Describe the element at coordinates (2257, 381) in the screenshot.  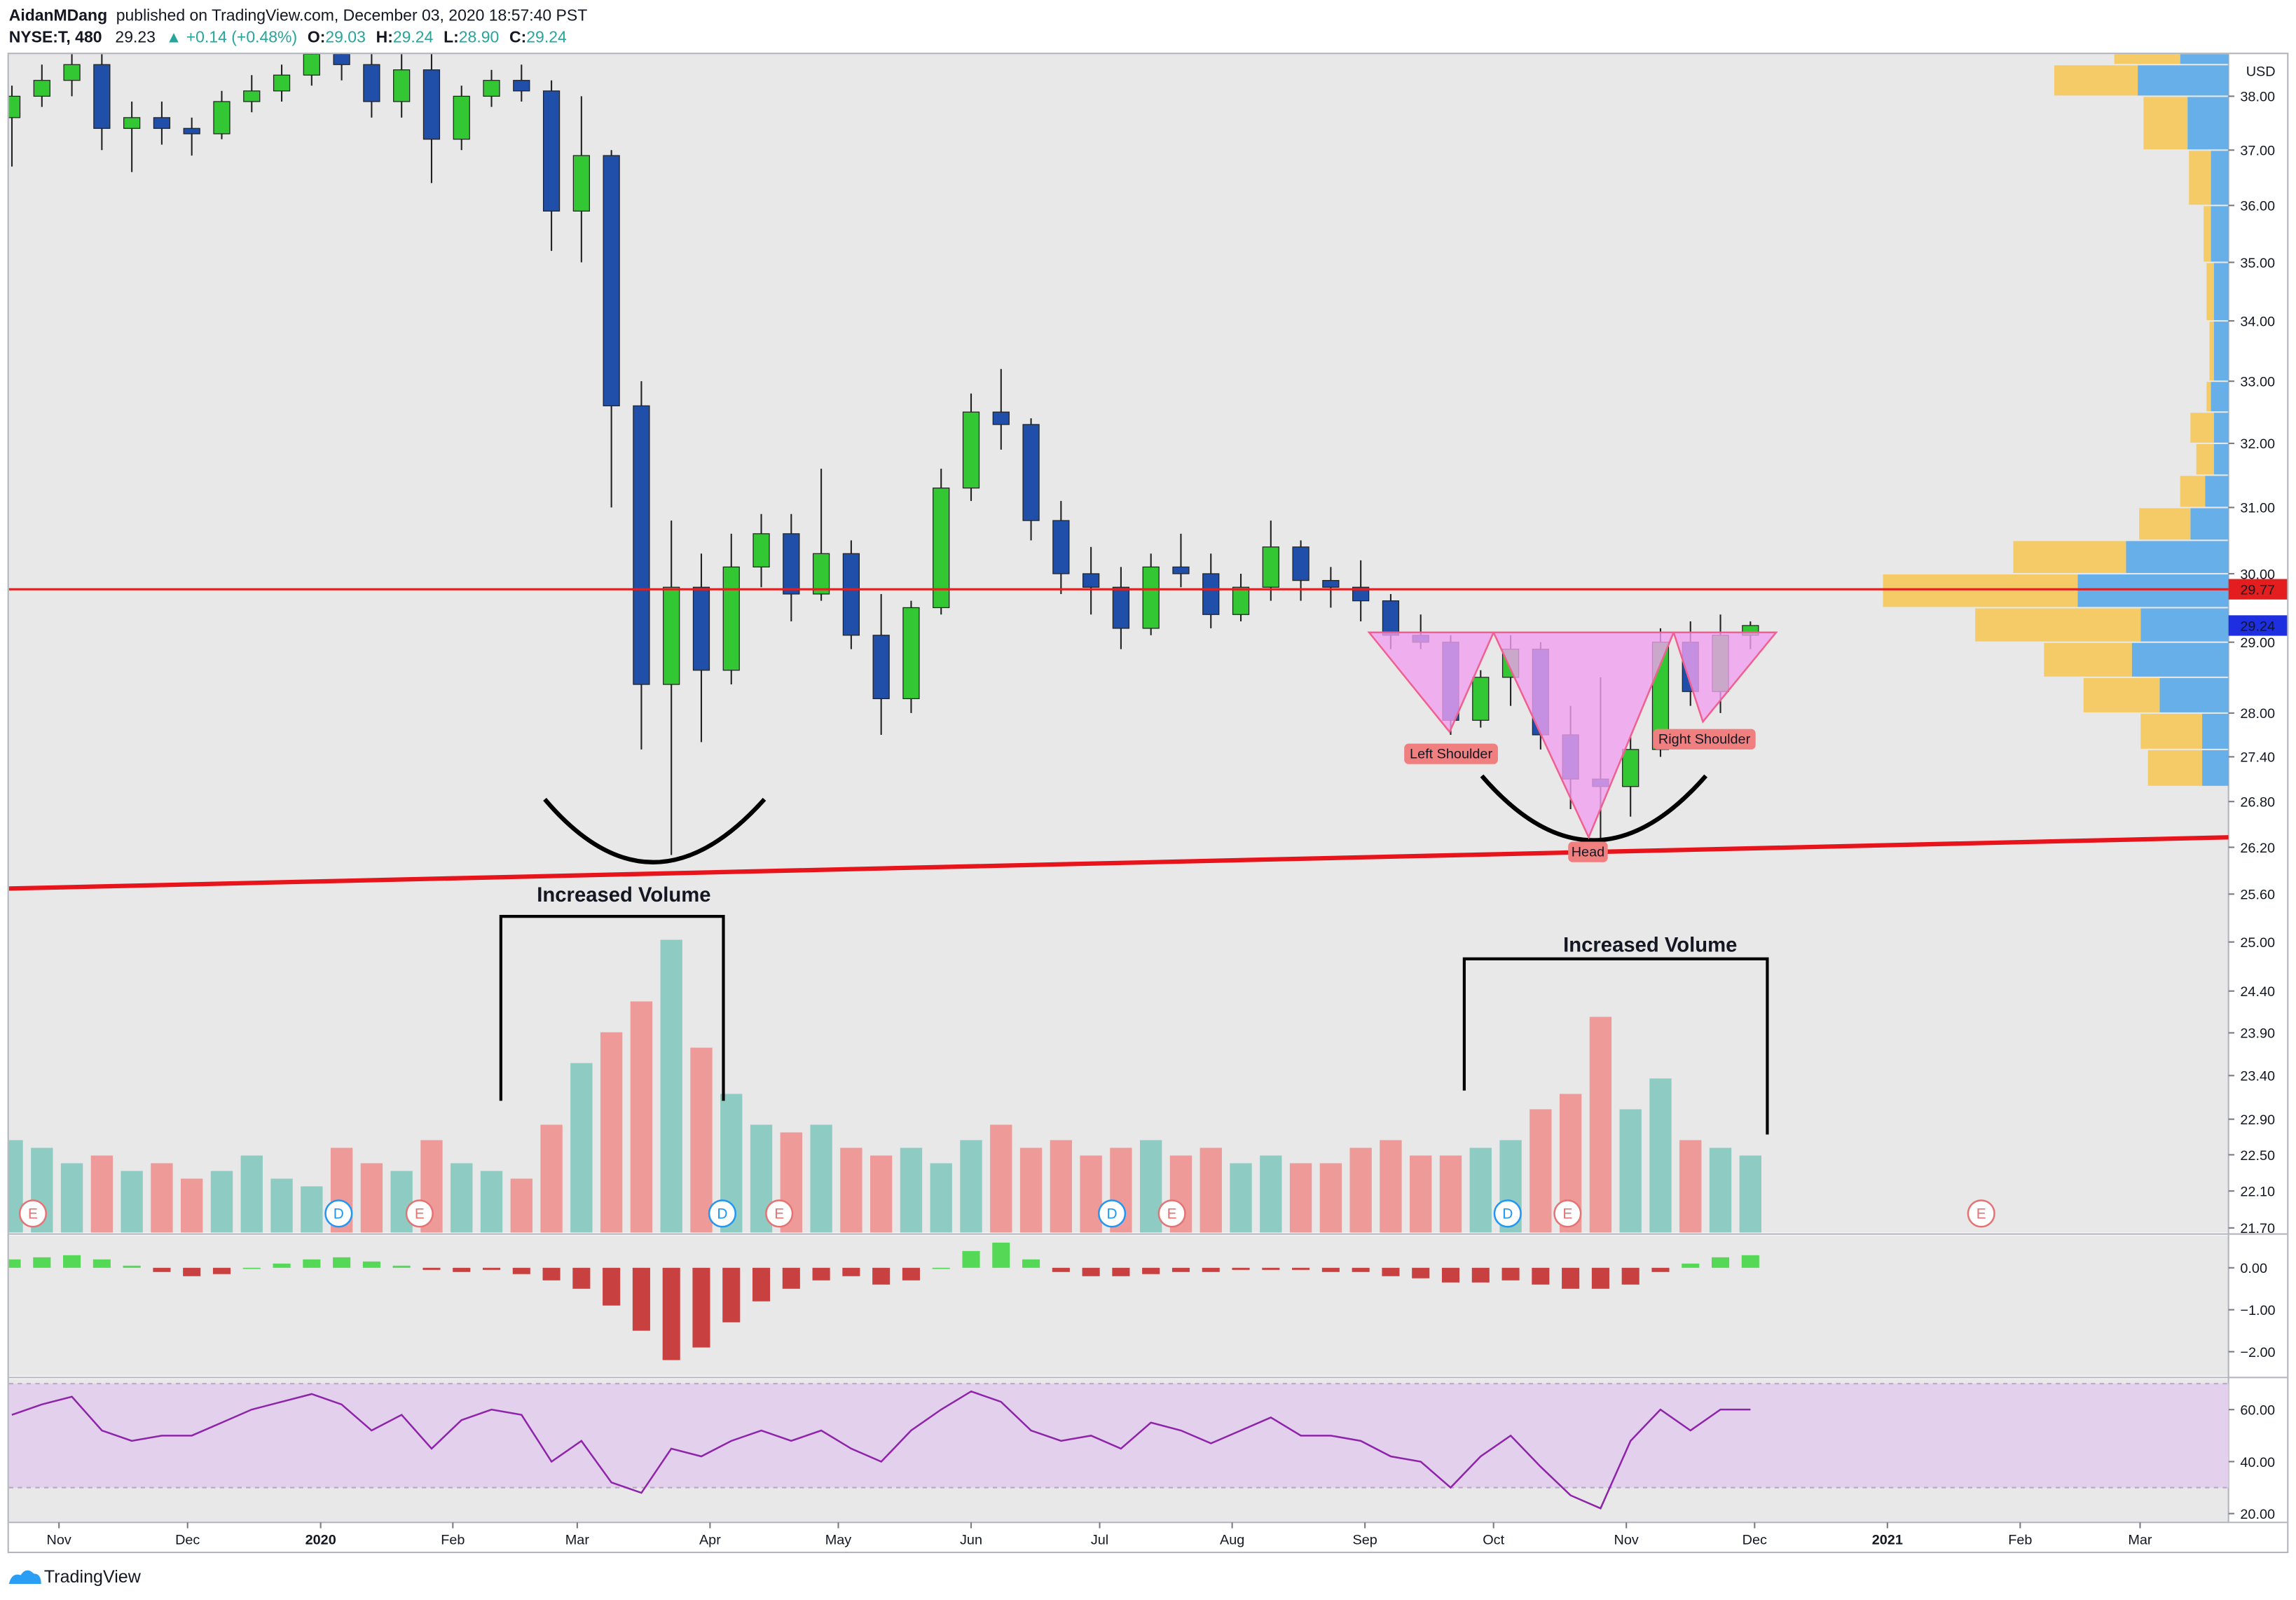
I see `y-tick-label: 33.00` at that location.